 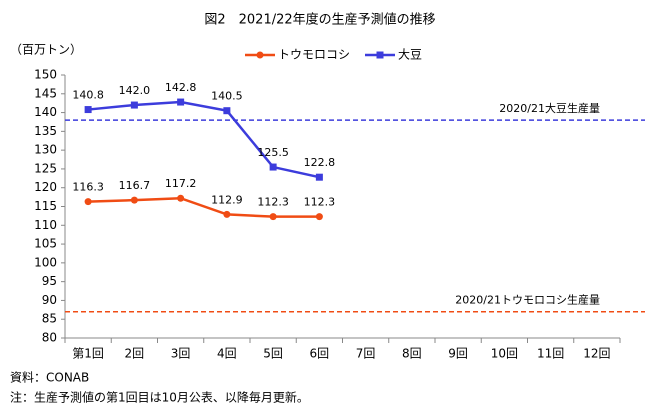 What do you see at coordinates (227, 354) in the screenshot?
I see `x-tick-label: 4回` at bounding box center [227, 354].